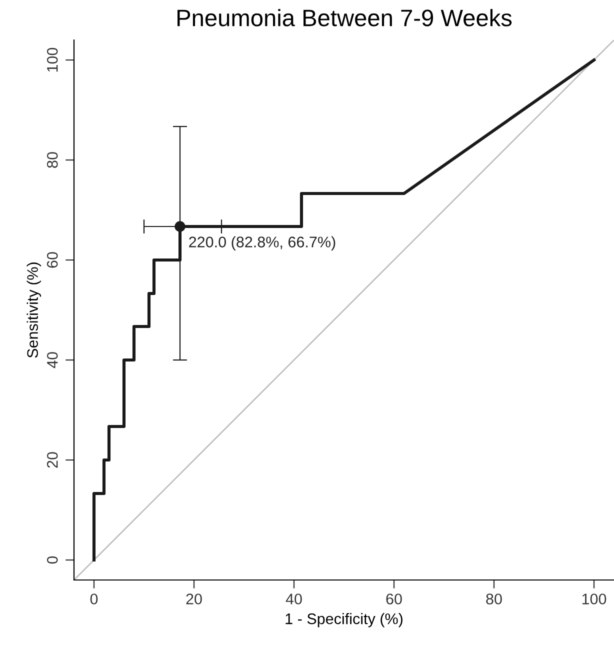  Describe the element at coordinates (394, 599) in the screenshot. I see `x-tick-label: 60` at that location.